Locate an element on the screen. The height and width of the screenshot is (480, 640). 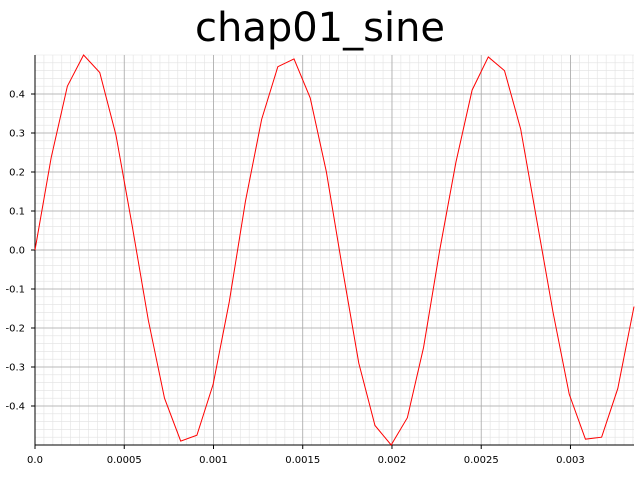
chart-title: chap01_sine is located at coordinates (320, 28).